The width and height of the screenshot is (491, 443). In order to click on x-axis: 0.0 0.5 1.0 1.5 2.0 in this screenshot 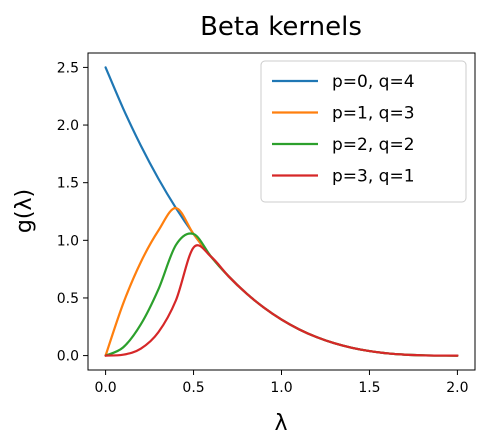, I will do `click(281, 383)`.